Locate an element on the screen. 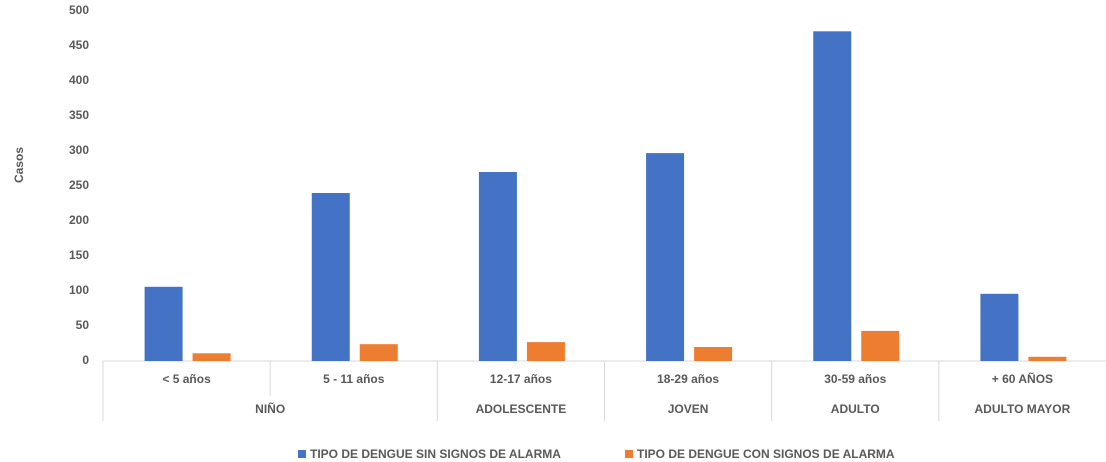  group-label: NIÑO is located at coordinates (270, 408).